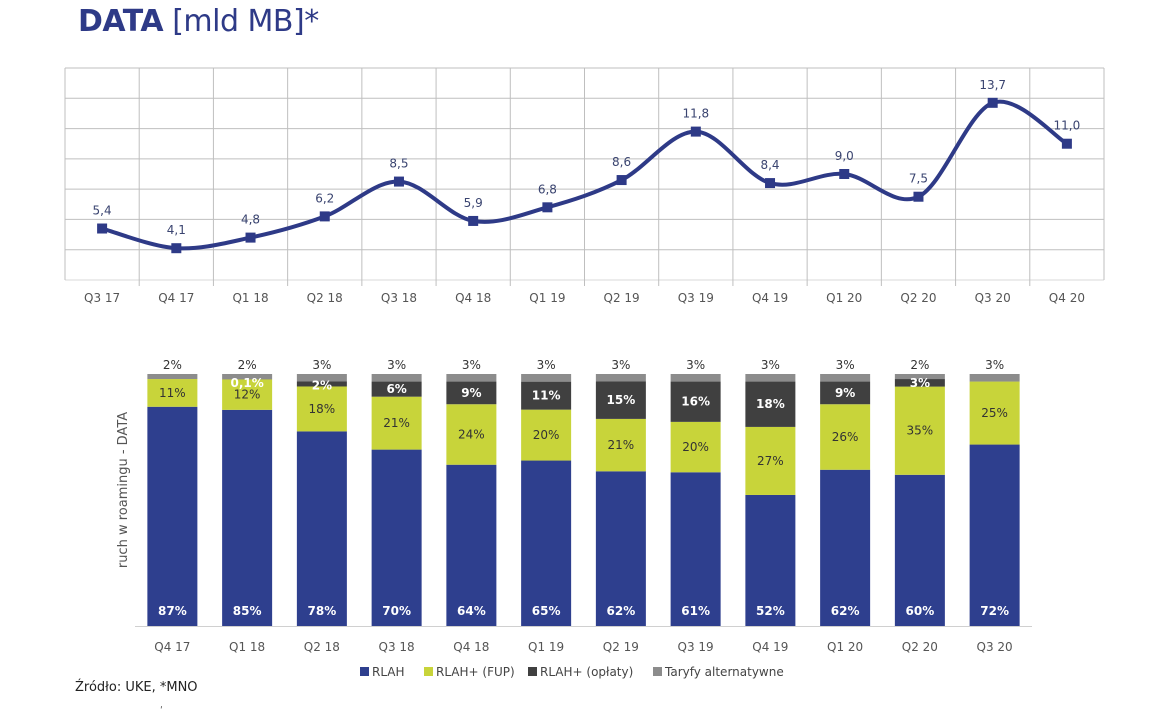  What do you see at coordinates (621, 647) in the screenshot?
I see `bar-x-tick-label: Q2 19` at bounding box center [621, 647].